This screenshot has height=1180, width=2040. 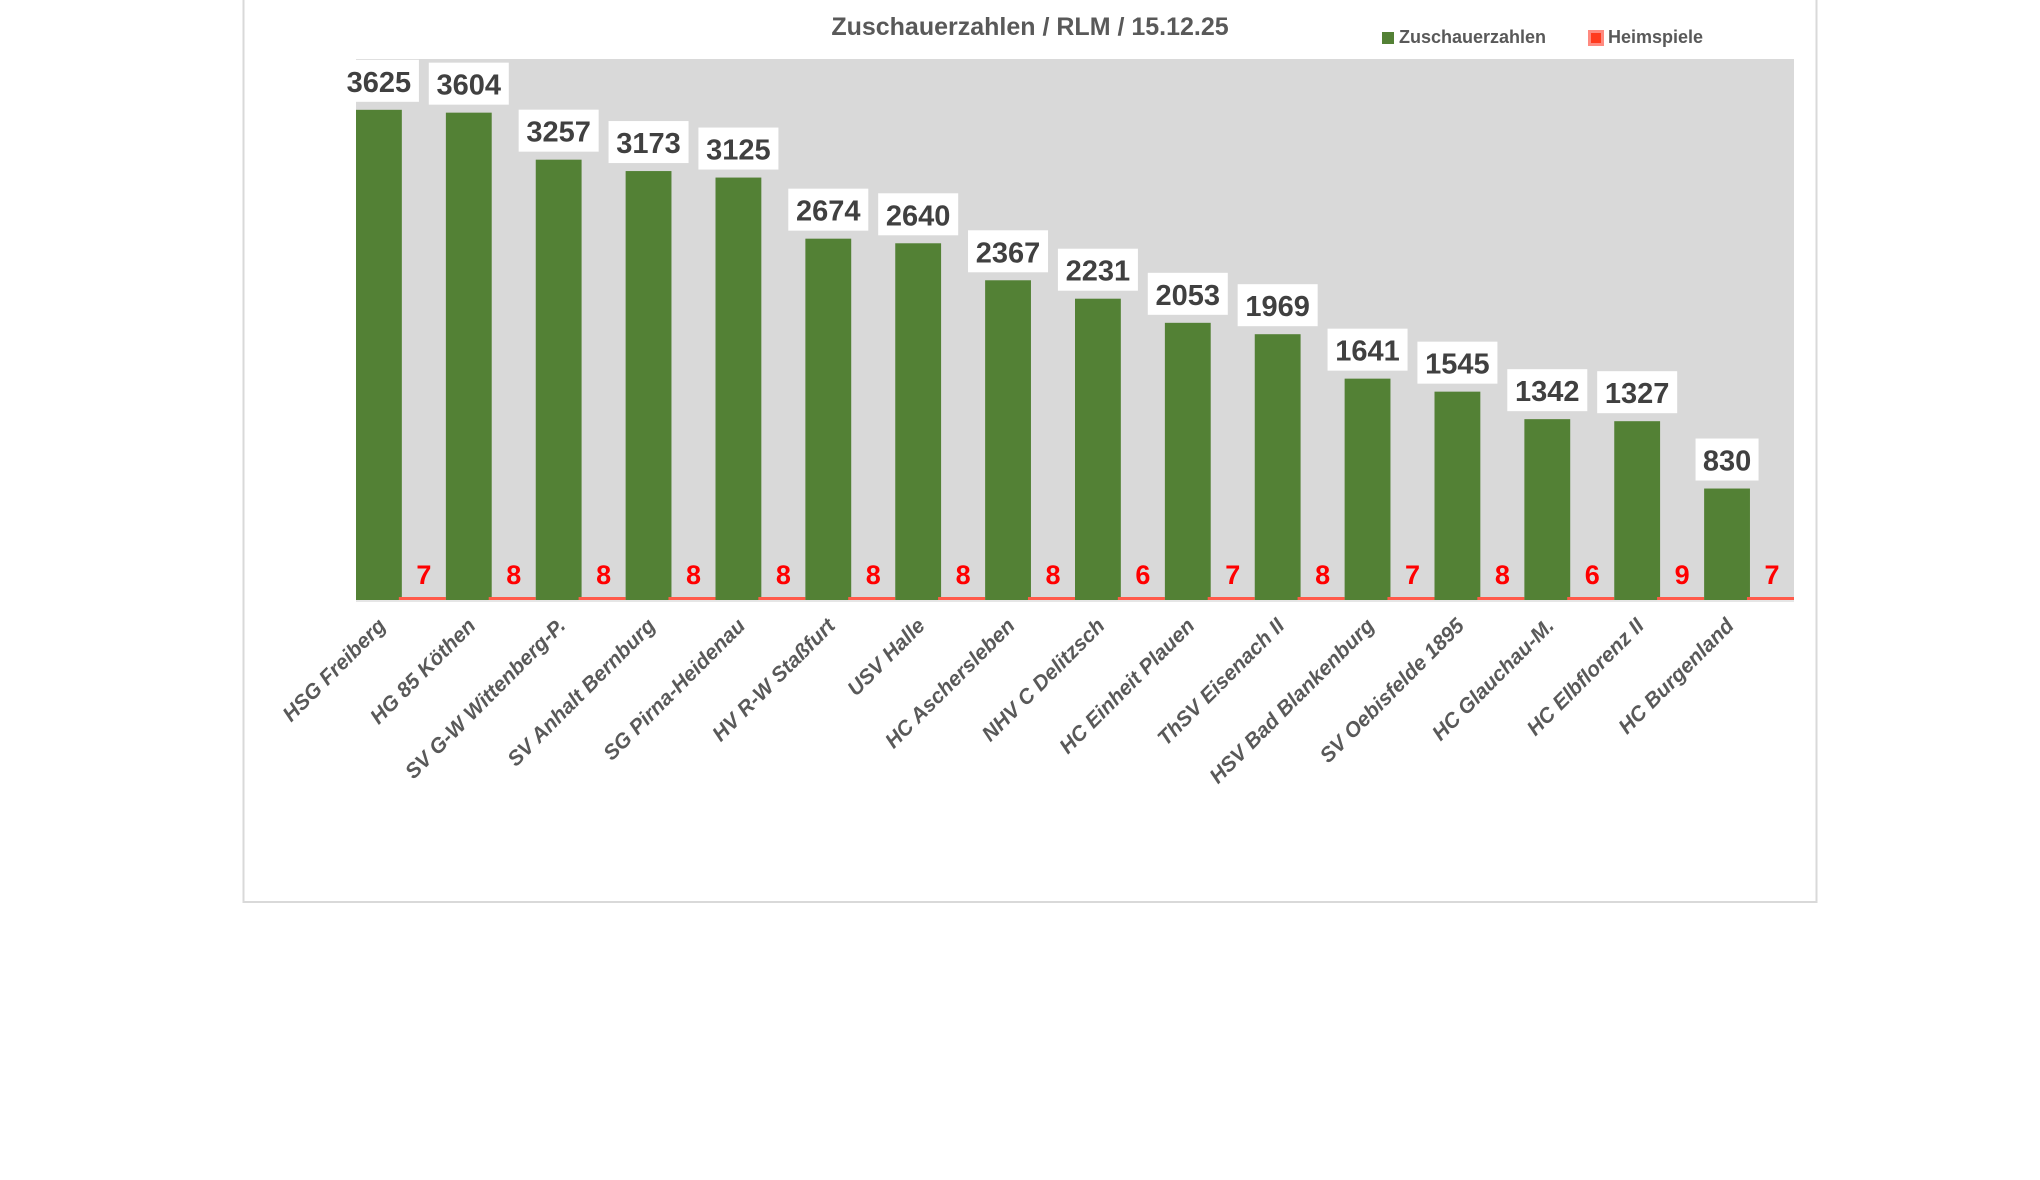 I want to click on data-label-zuschauerzahlen: 1342, so click(x=1547, y=392).